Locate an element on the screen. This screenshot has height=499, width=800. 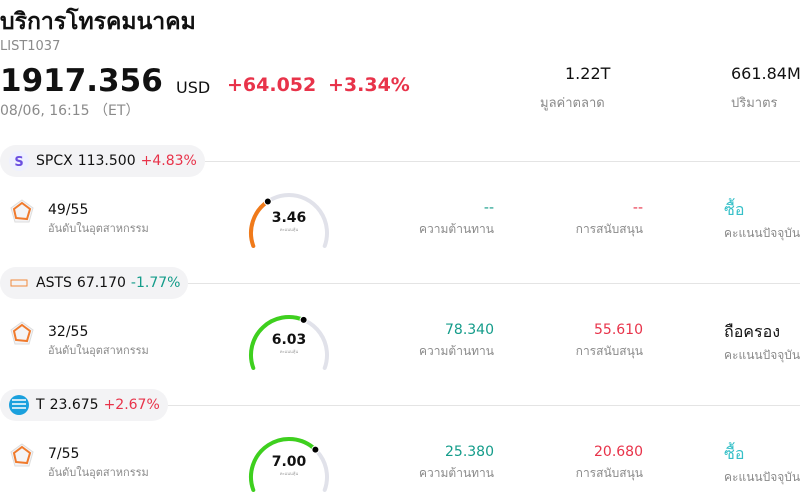
resistance: -- is located at coordinates (488, 208).